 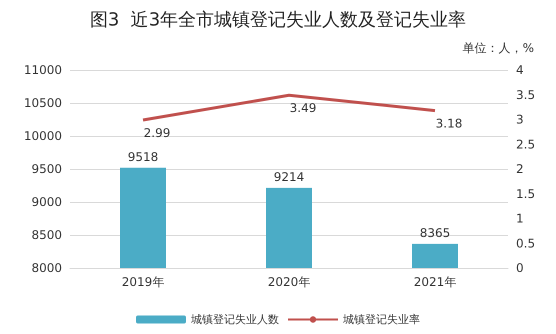 I want to click on text: 单位：人，%, so click(x=498, y=48).